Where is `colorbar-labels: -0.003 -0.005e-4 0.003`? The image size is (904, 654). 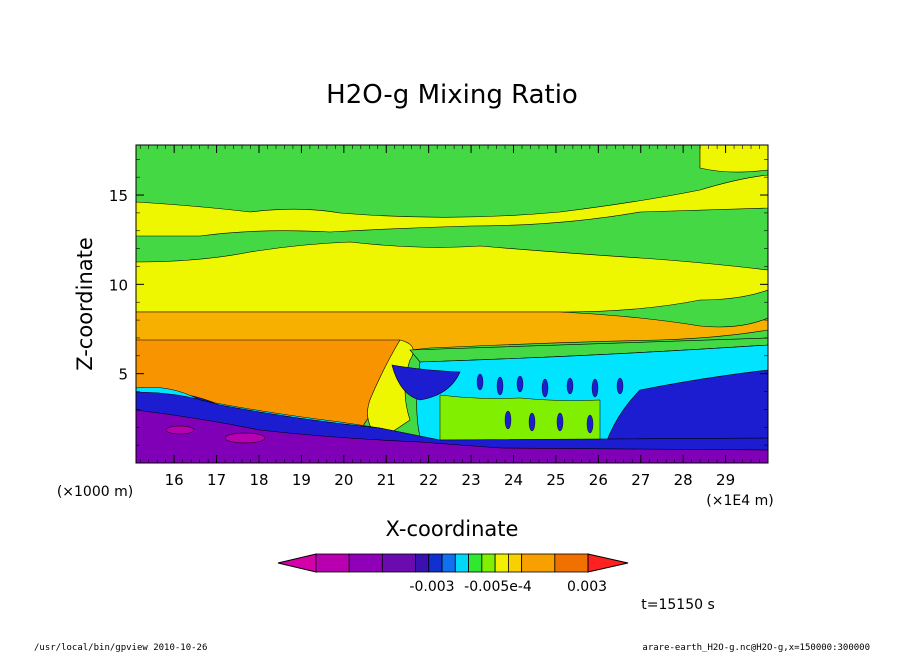 colorbar-labels: -0.003 -0.005e-4 0.003 is located at coordinates (508, 587).